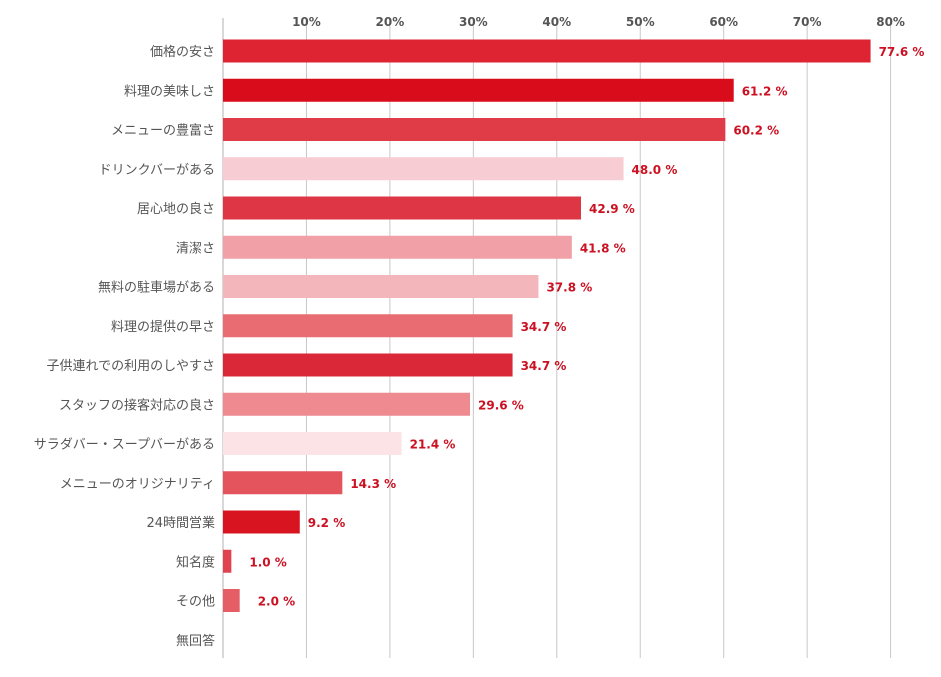  Describe the element at coordinates (723, 22) in the screenshot. I see `x-tick-label: 60%` at that location.